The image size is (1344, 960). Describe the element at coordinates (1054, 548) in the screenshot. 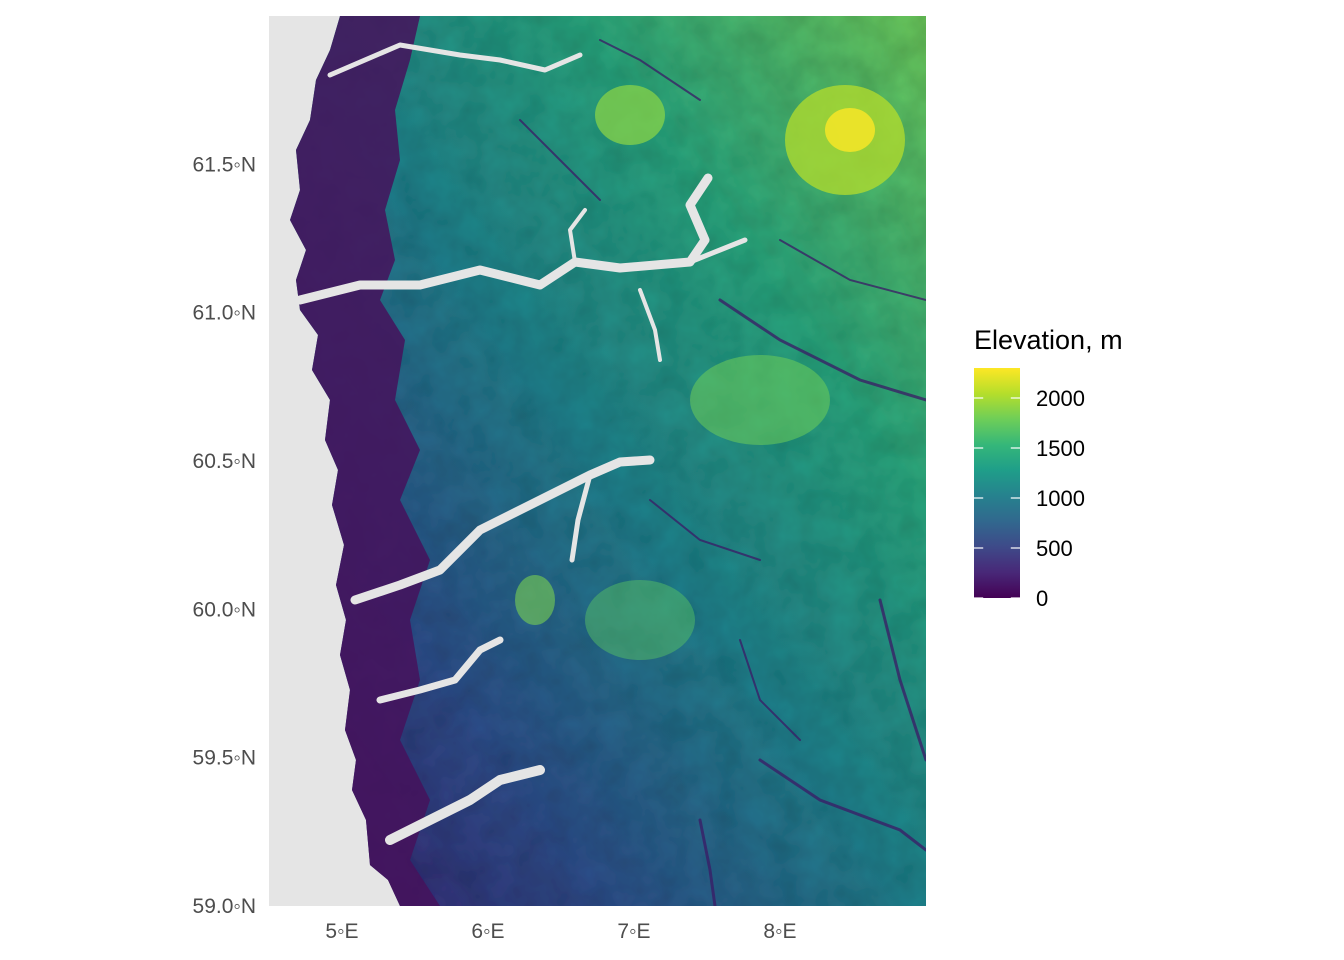

I see `legend-tick-label: 500` at that location.